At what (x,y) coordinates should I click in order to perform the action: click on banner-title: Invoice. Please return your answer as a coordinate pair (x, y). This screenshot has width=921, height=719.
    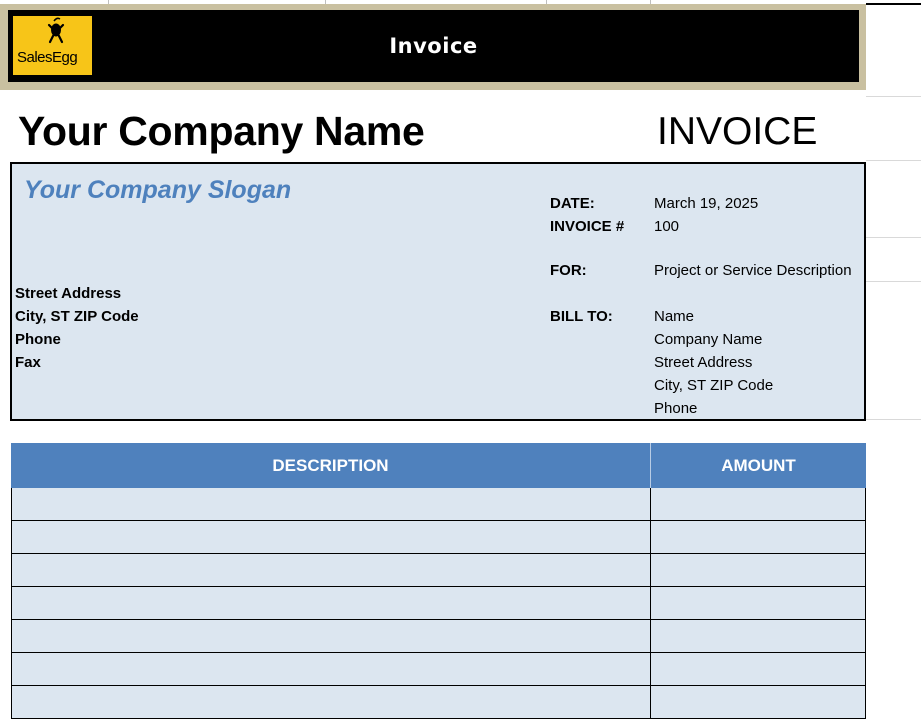
    Looking at the image, I should click on (433, 46).